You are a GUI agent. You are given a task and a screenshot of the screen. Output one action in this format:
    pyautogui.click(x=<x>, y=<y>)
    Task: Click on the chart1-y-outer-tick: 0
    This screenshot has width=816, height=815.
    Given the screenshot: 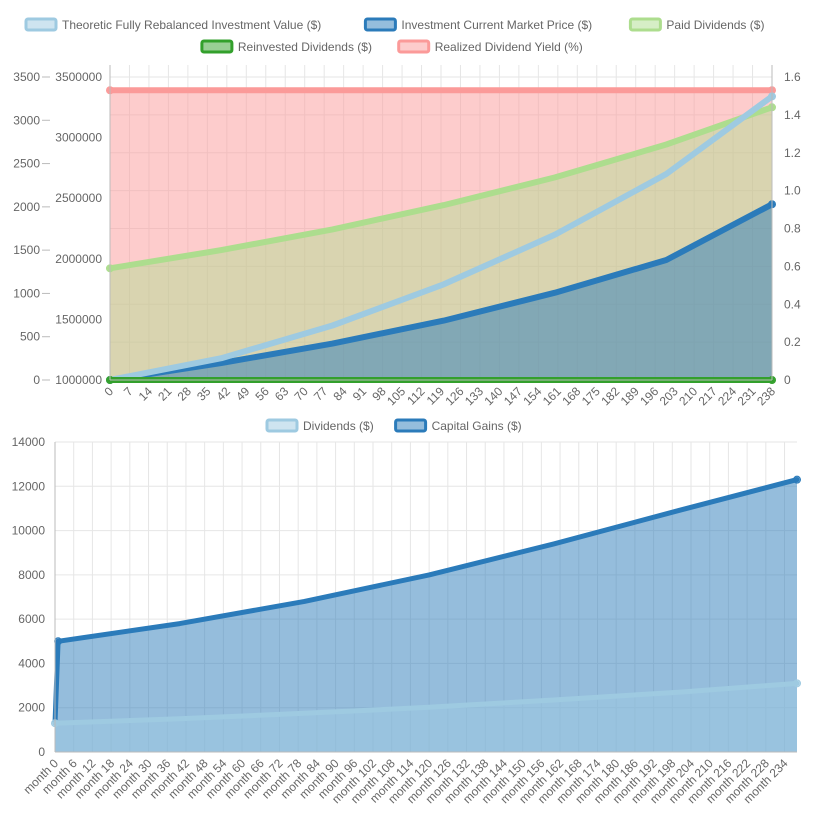 What is the action you would take?
    pyautogui.click(x=36, y=380)
    